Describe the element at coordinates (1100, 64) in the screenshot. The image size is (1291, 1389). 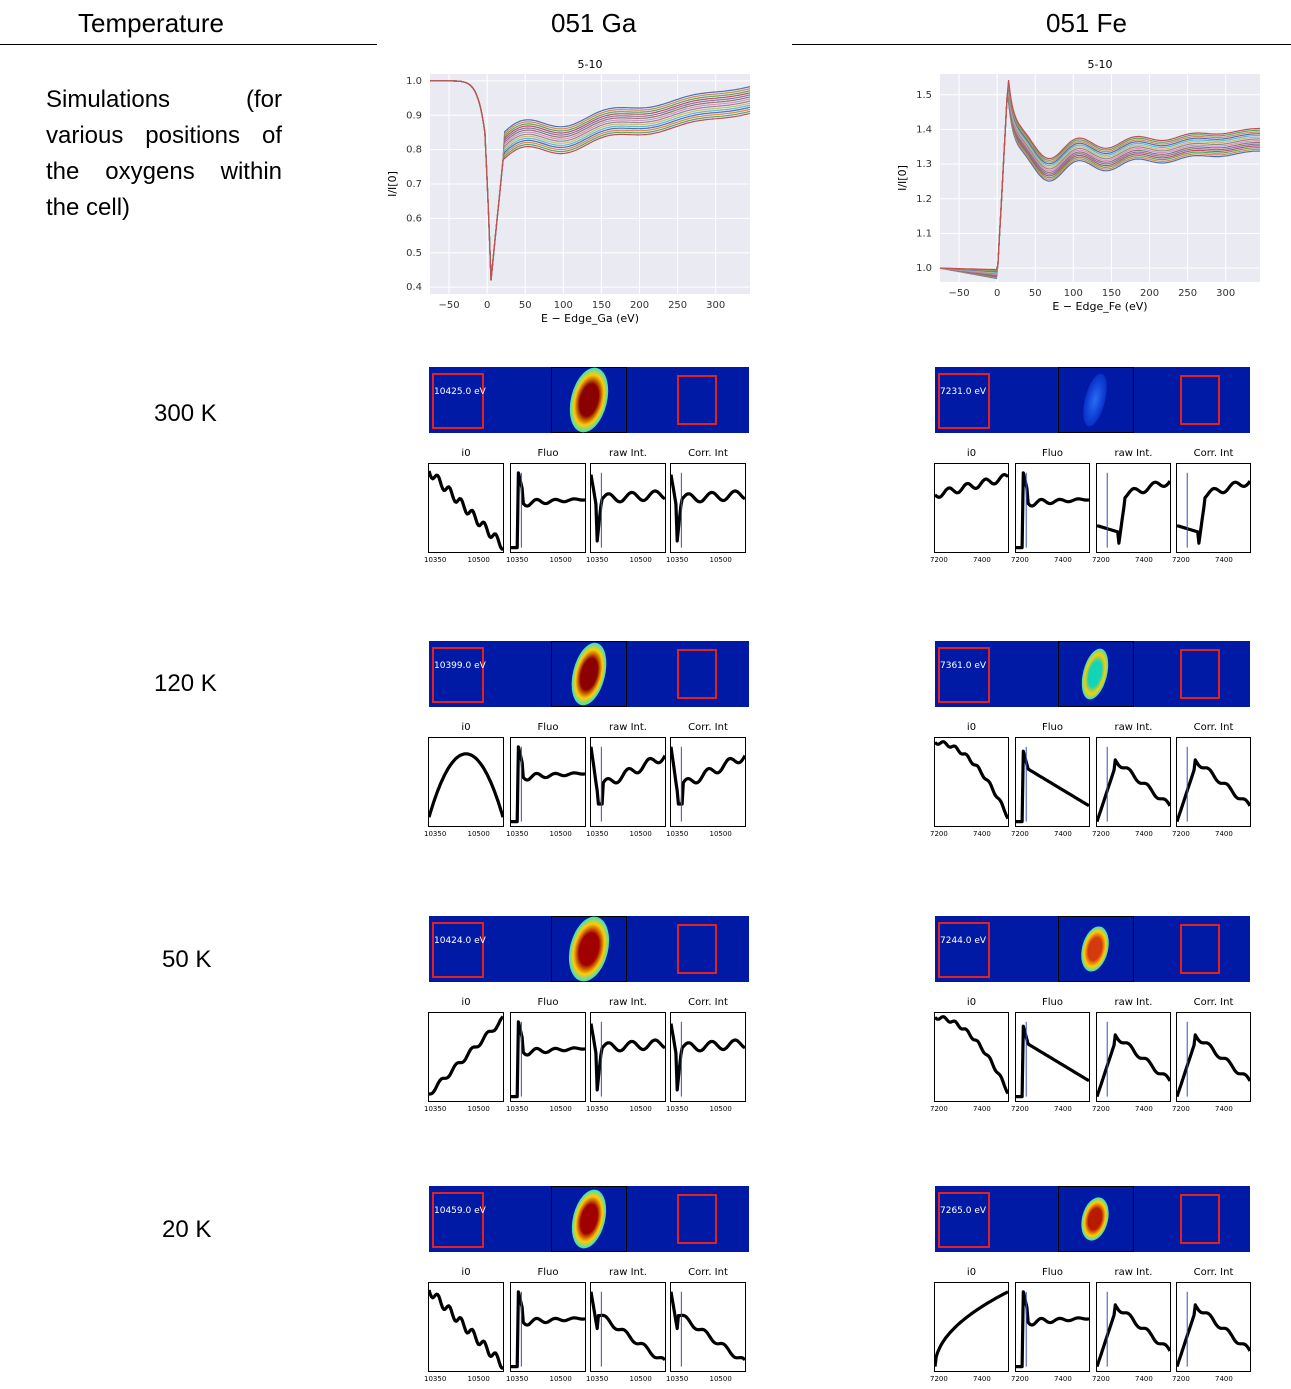
I see `sim-title: 5-10` at that location.